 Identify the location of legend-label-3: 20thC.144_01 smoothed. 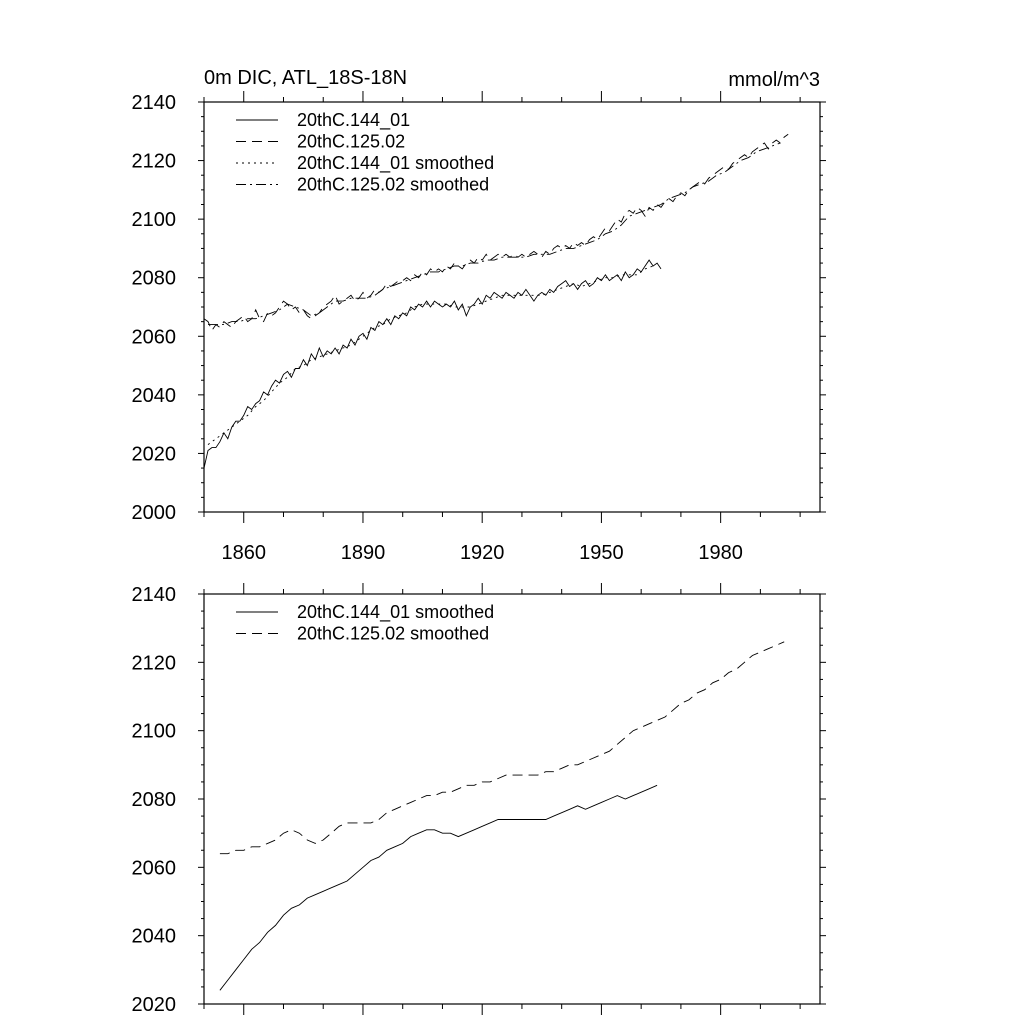
(395, 163).